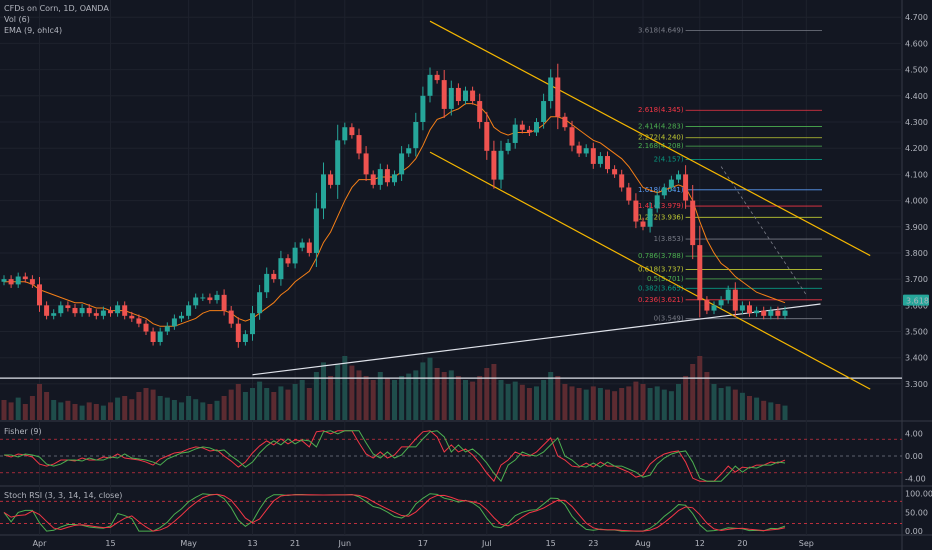 Image resolution: width=932 pixels, height=550 pixels. Describe the element at coordinates (252, 543) in the screenshot. I see `time-tick-label: 13` at that location.